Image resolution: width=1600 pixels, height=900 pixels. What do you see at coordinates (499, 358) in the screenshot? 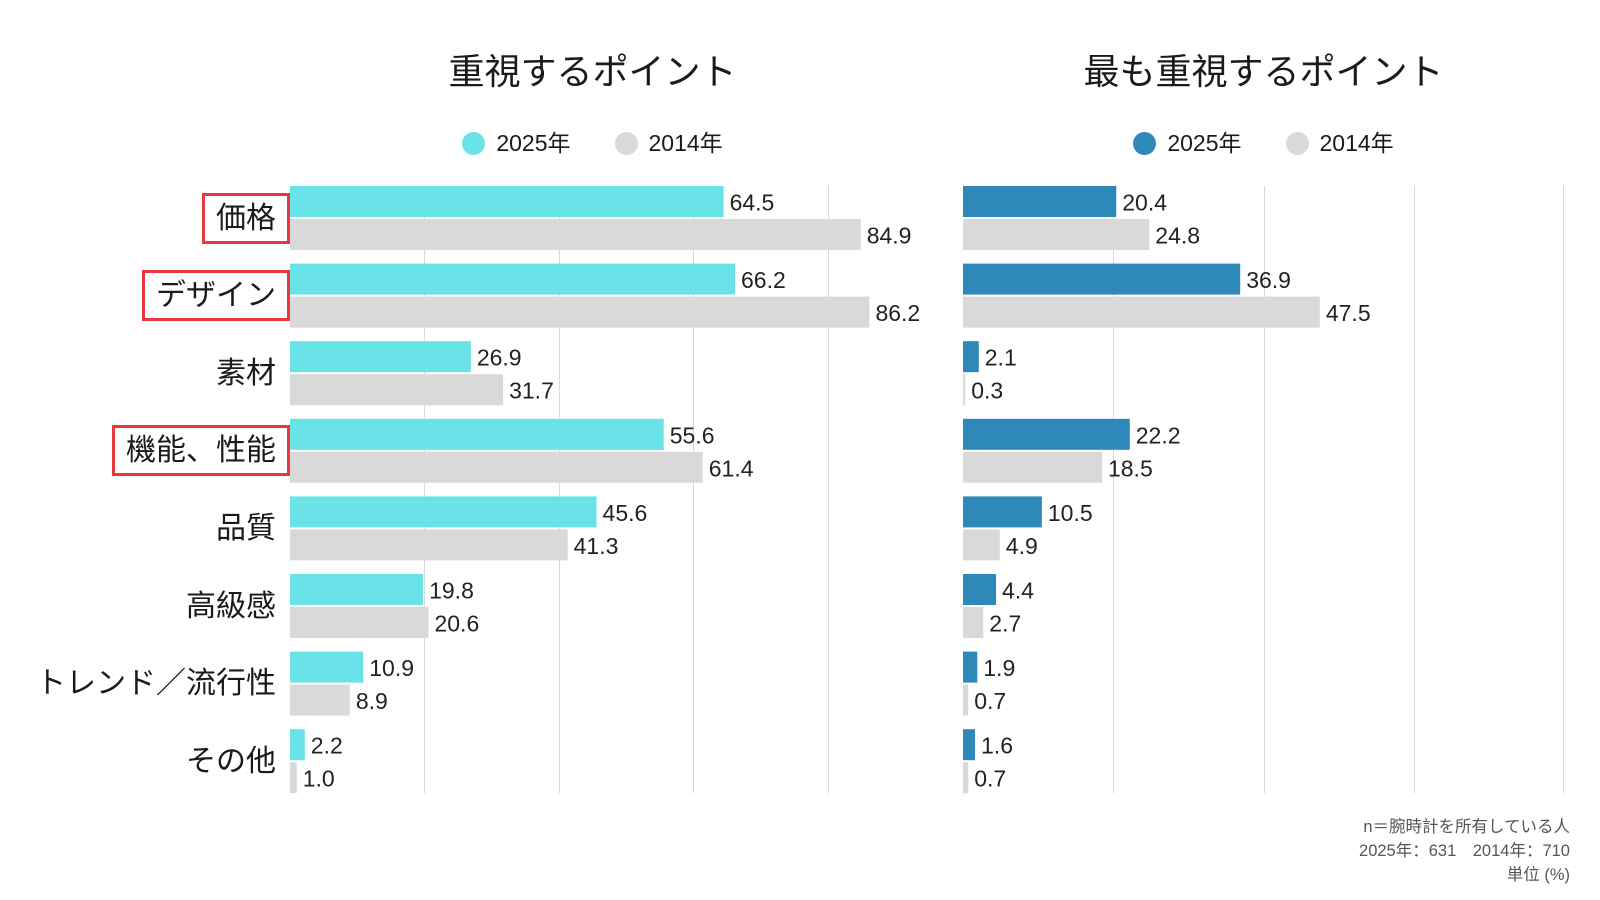
I see `value-label: 26.9` at bounding box center [499, 358].